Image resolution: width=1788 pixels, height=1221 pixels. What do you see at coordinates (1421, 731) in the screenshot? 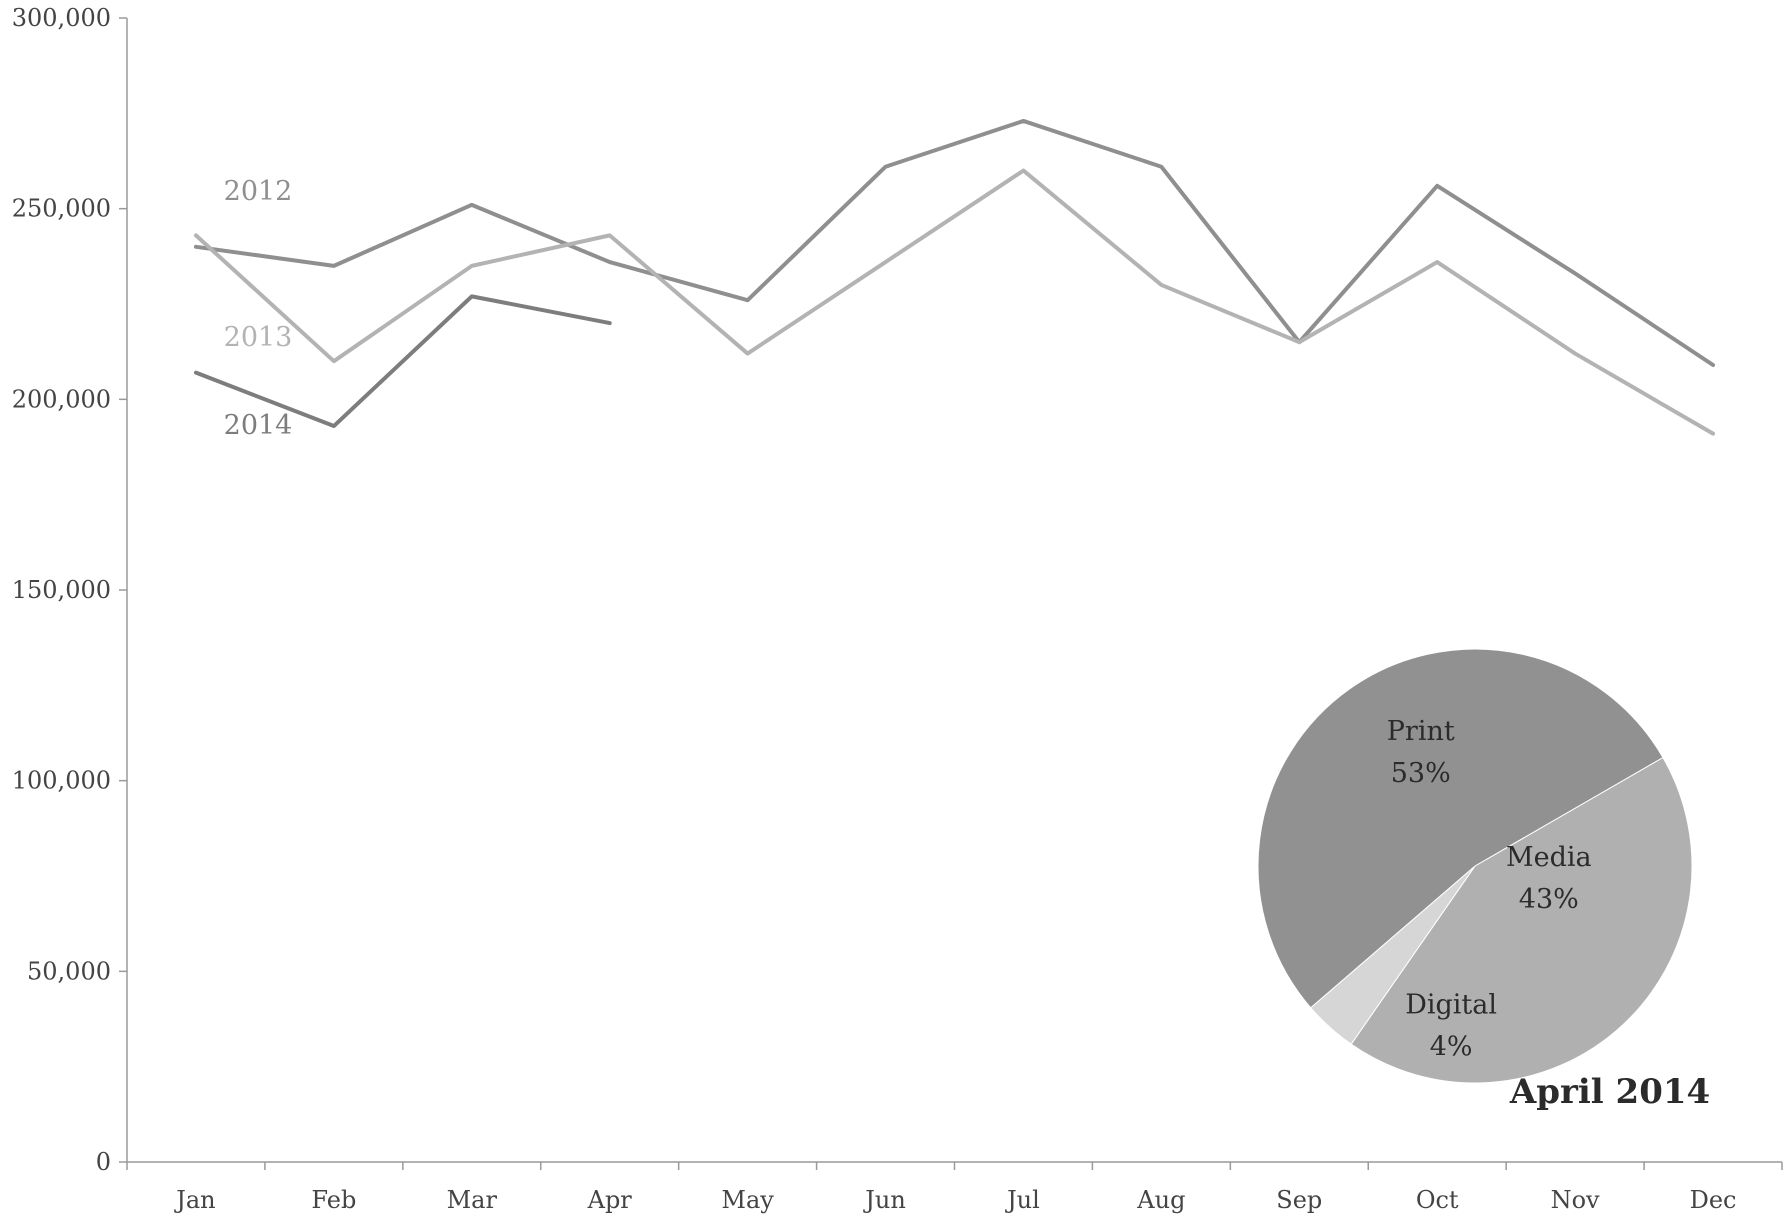
I see `pie-label-print: Print` at bounding box center [1421, 731].